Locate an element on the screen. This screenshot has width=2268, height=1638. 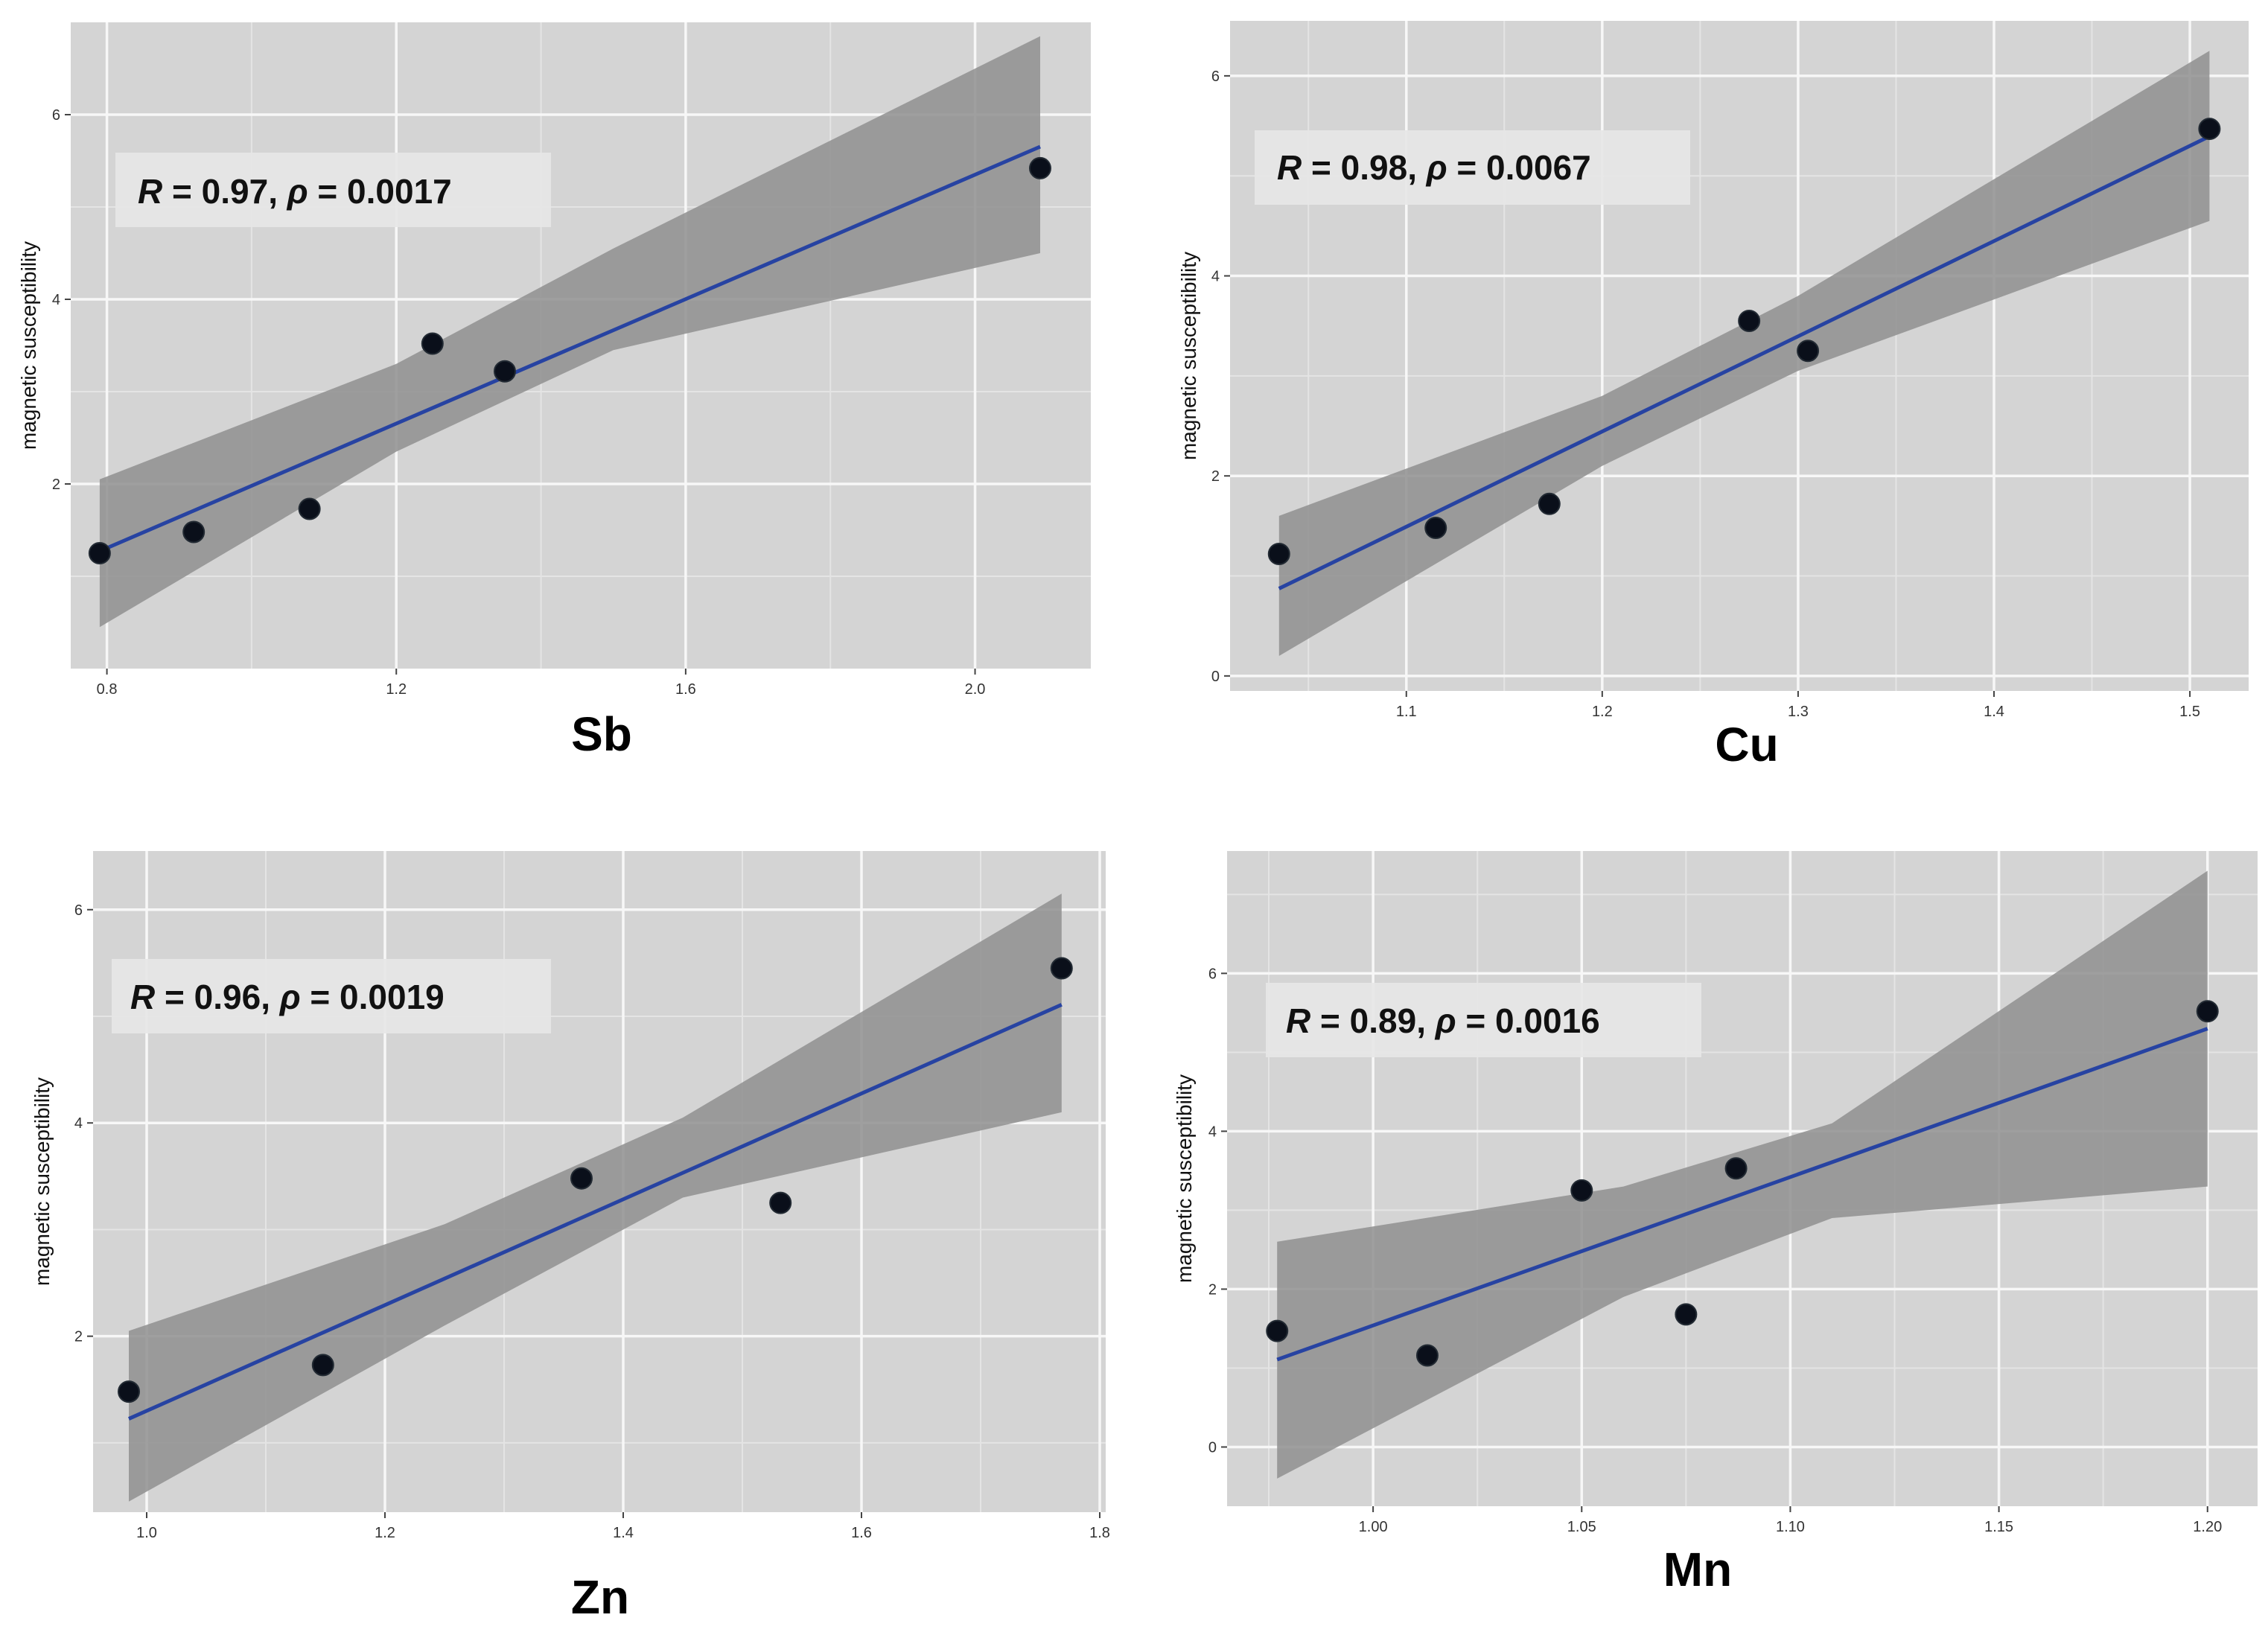
x-axis-title: Zn is located at coordinates (600, 1597).